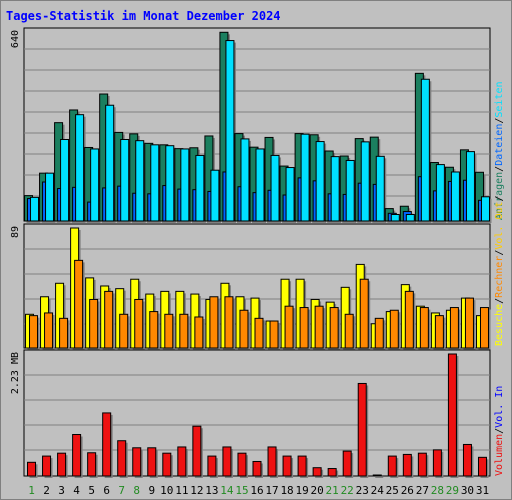 Image resolution: width=512 pixels, height=500 pixels. What do you see at coordinates (256, 490) in the screenshot?
I see `day-label-16: 16` at bounding box center [256, 490].